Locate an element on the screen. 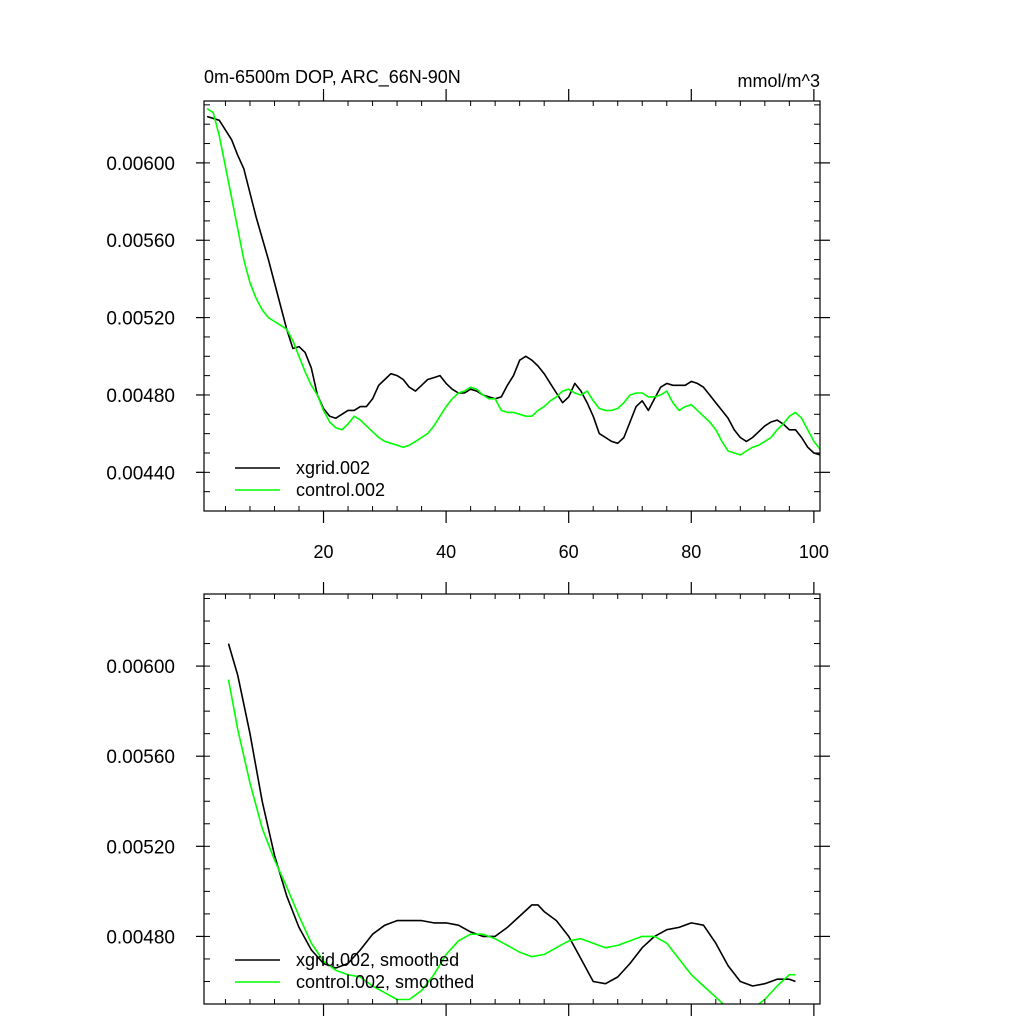  x-tick-label: 20 is located at coordinates (324, 552).